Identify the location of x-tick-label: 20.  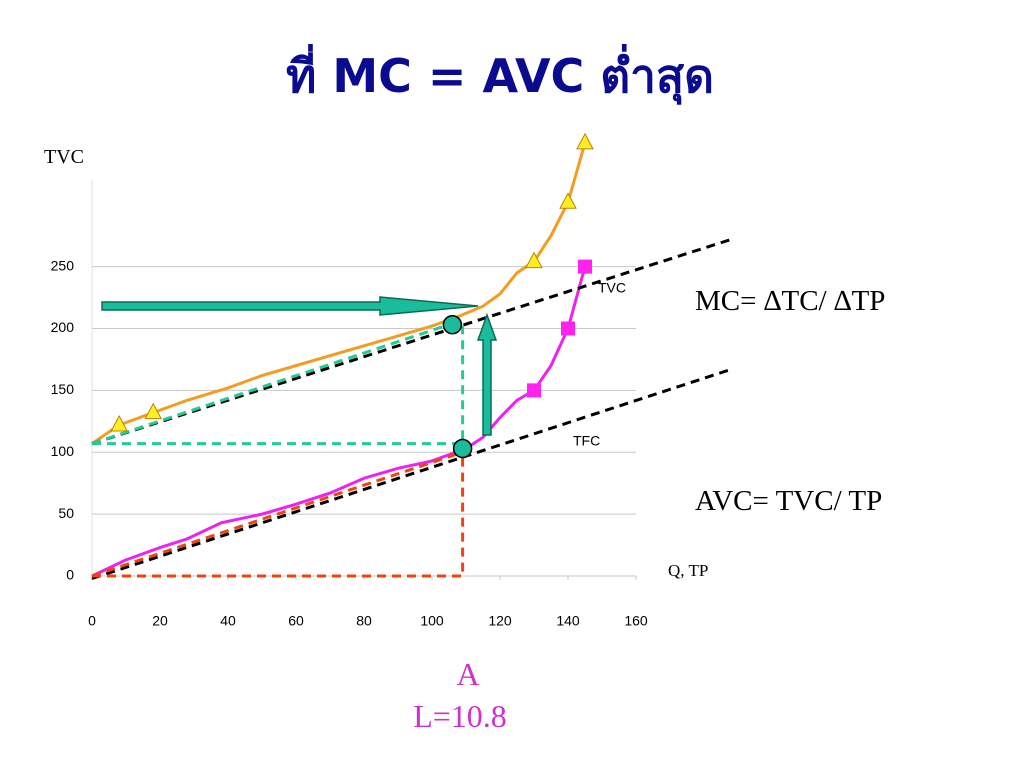
(160, 621).